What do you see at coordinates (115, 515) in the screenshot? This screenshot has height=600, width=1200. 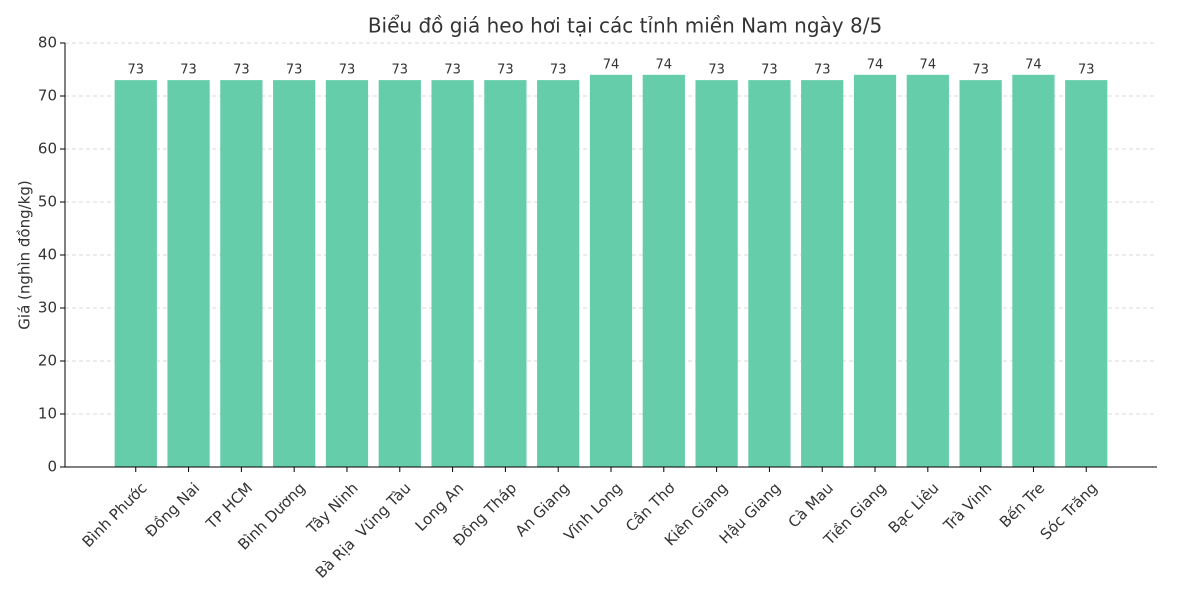 I see `x-tick-label: Bình Phước` at bounding box center [115, 515].